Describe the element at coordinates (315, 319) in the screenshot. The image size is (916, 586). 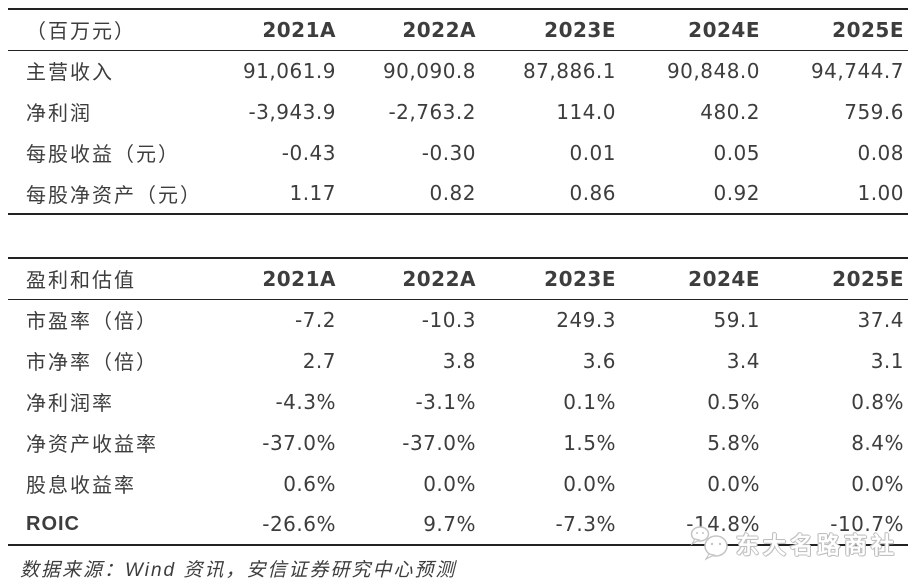
I see `cell-value: -7.2` at that location.